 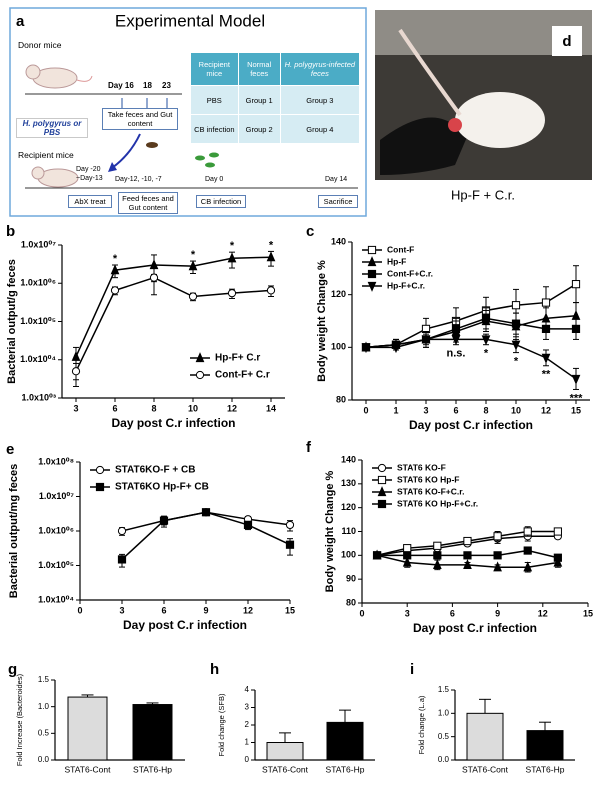 What do you see at coordinates (162, 487) in the screenshot?
I see `legend-label: STAT6KO Hp-F+ CB` at bounding box center [162, 487].